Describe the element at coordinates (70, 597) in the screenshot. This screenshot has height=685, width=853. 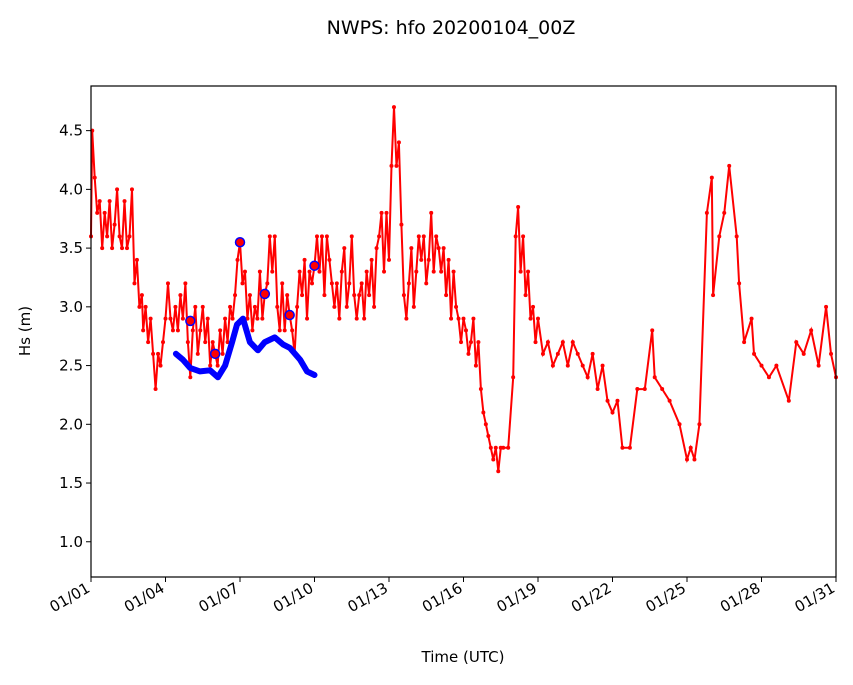
I see `x-tick-label: 01/01` at that location.